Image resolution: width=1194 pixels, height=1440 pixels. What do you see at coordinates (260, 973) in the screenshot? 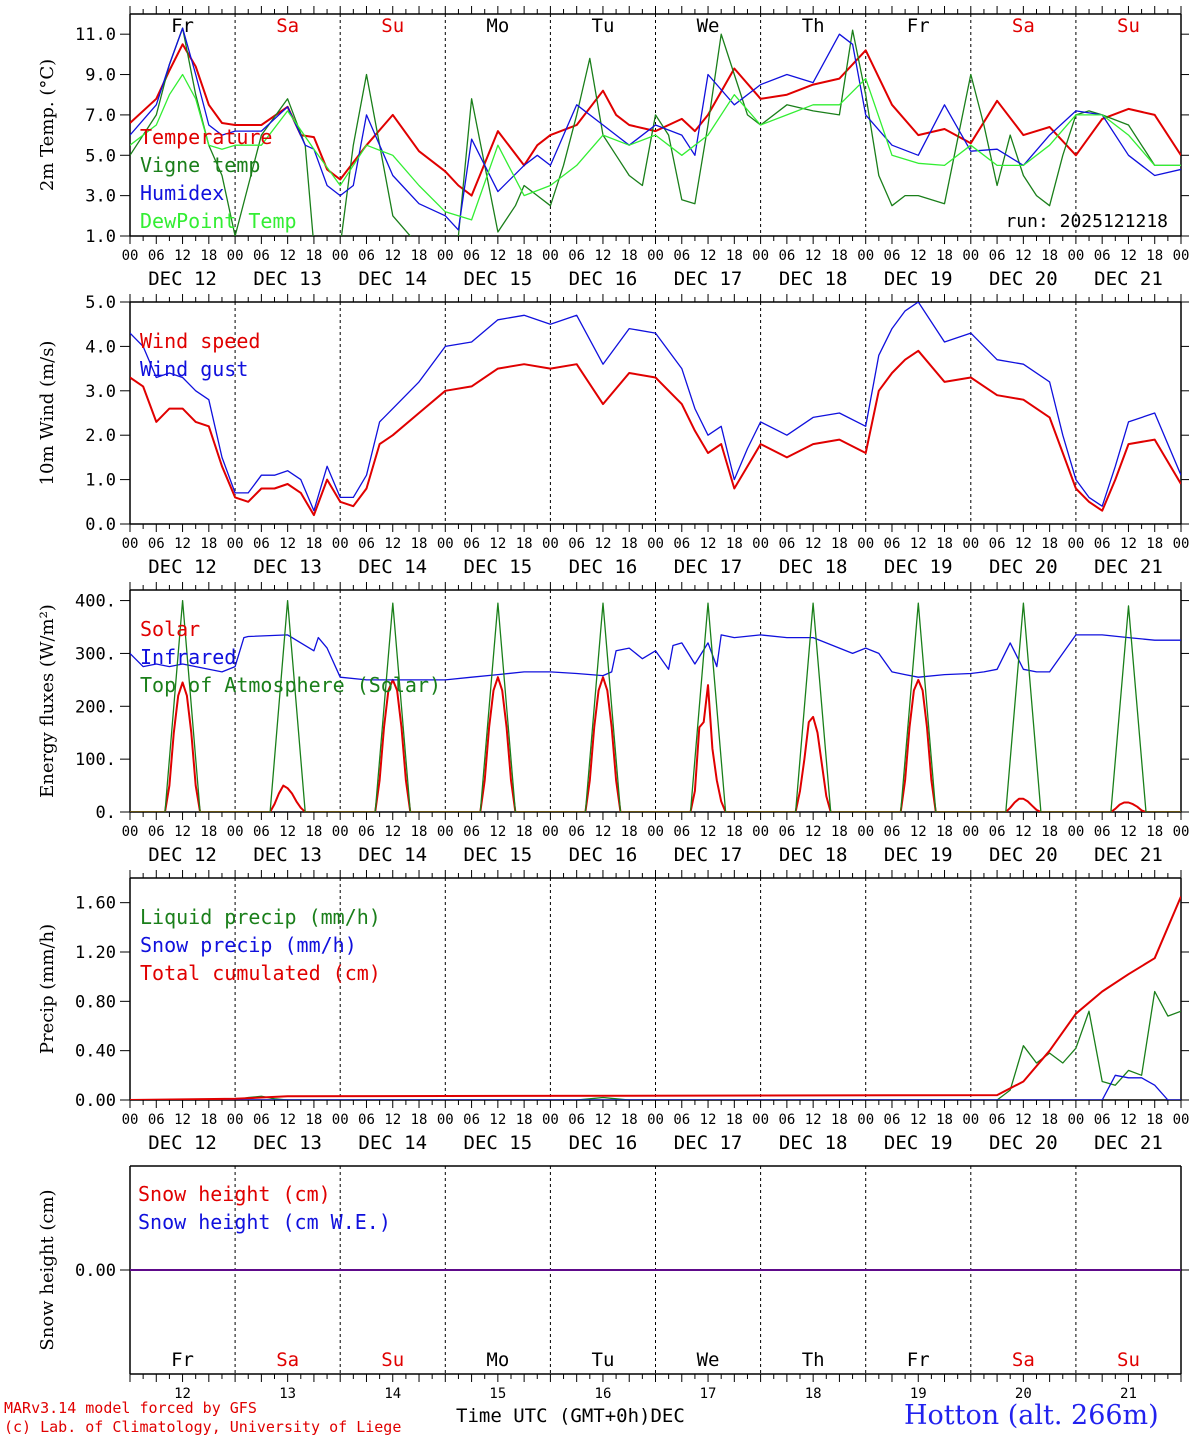
I see `legend-entry: Total cumulated (cm)` at bounding box center [260, 973].